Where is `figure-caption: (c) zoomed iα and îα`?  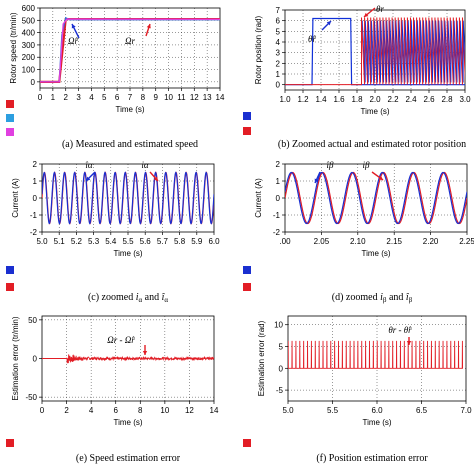
figure-caption: (c) zoomed iα and îα is located at coordinates (128, 298).